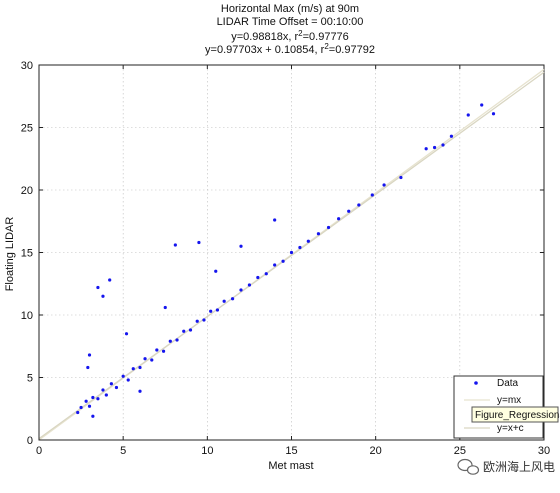  I want to click on y-axis-label: Floating LIDAR, so click(10, 254).